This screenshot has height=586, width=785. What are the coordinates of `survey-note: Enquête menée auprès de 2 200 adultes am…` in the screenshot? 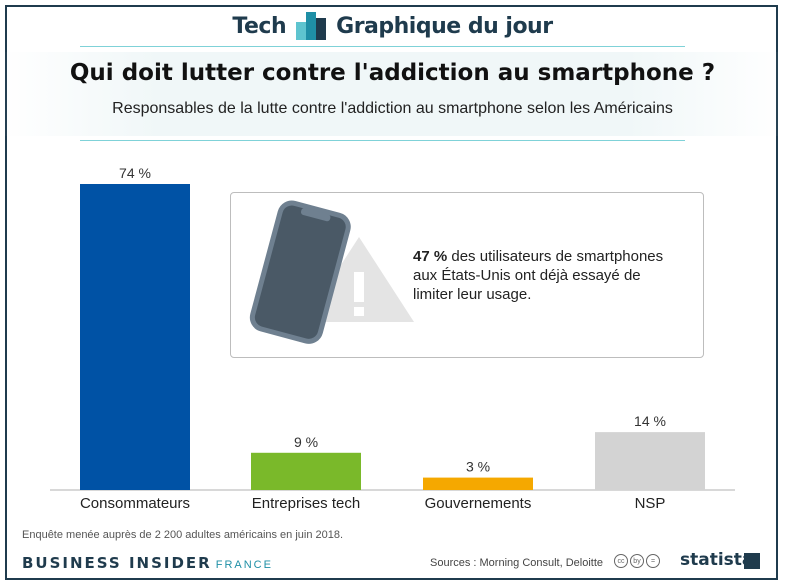 It's located at (183, 535).